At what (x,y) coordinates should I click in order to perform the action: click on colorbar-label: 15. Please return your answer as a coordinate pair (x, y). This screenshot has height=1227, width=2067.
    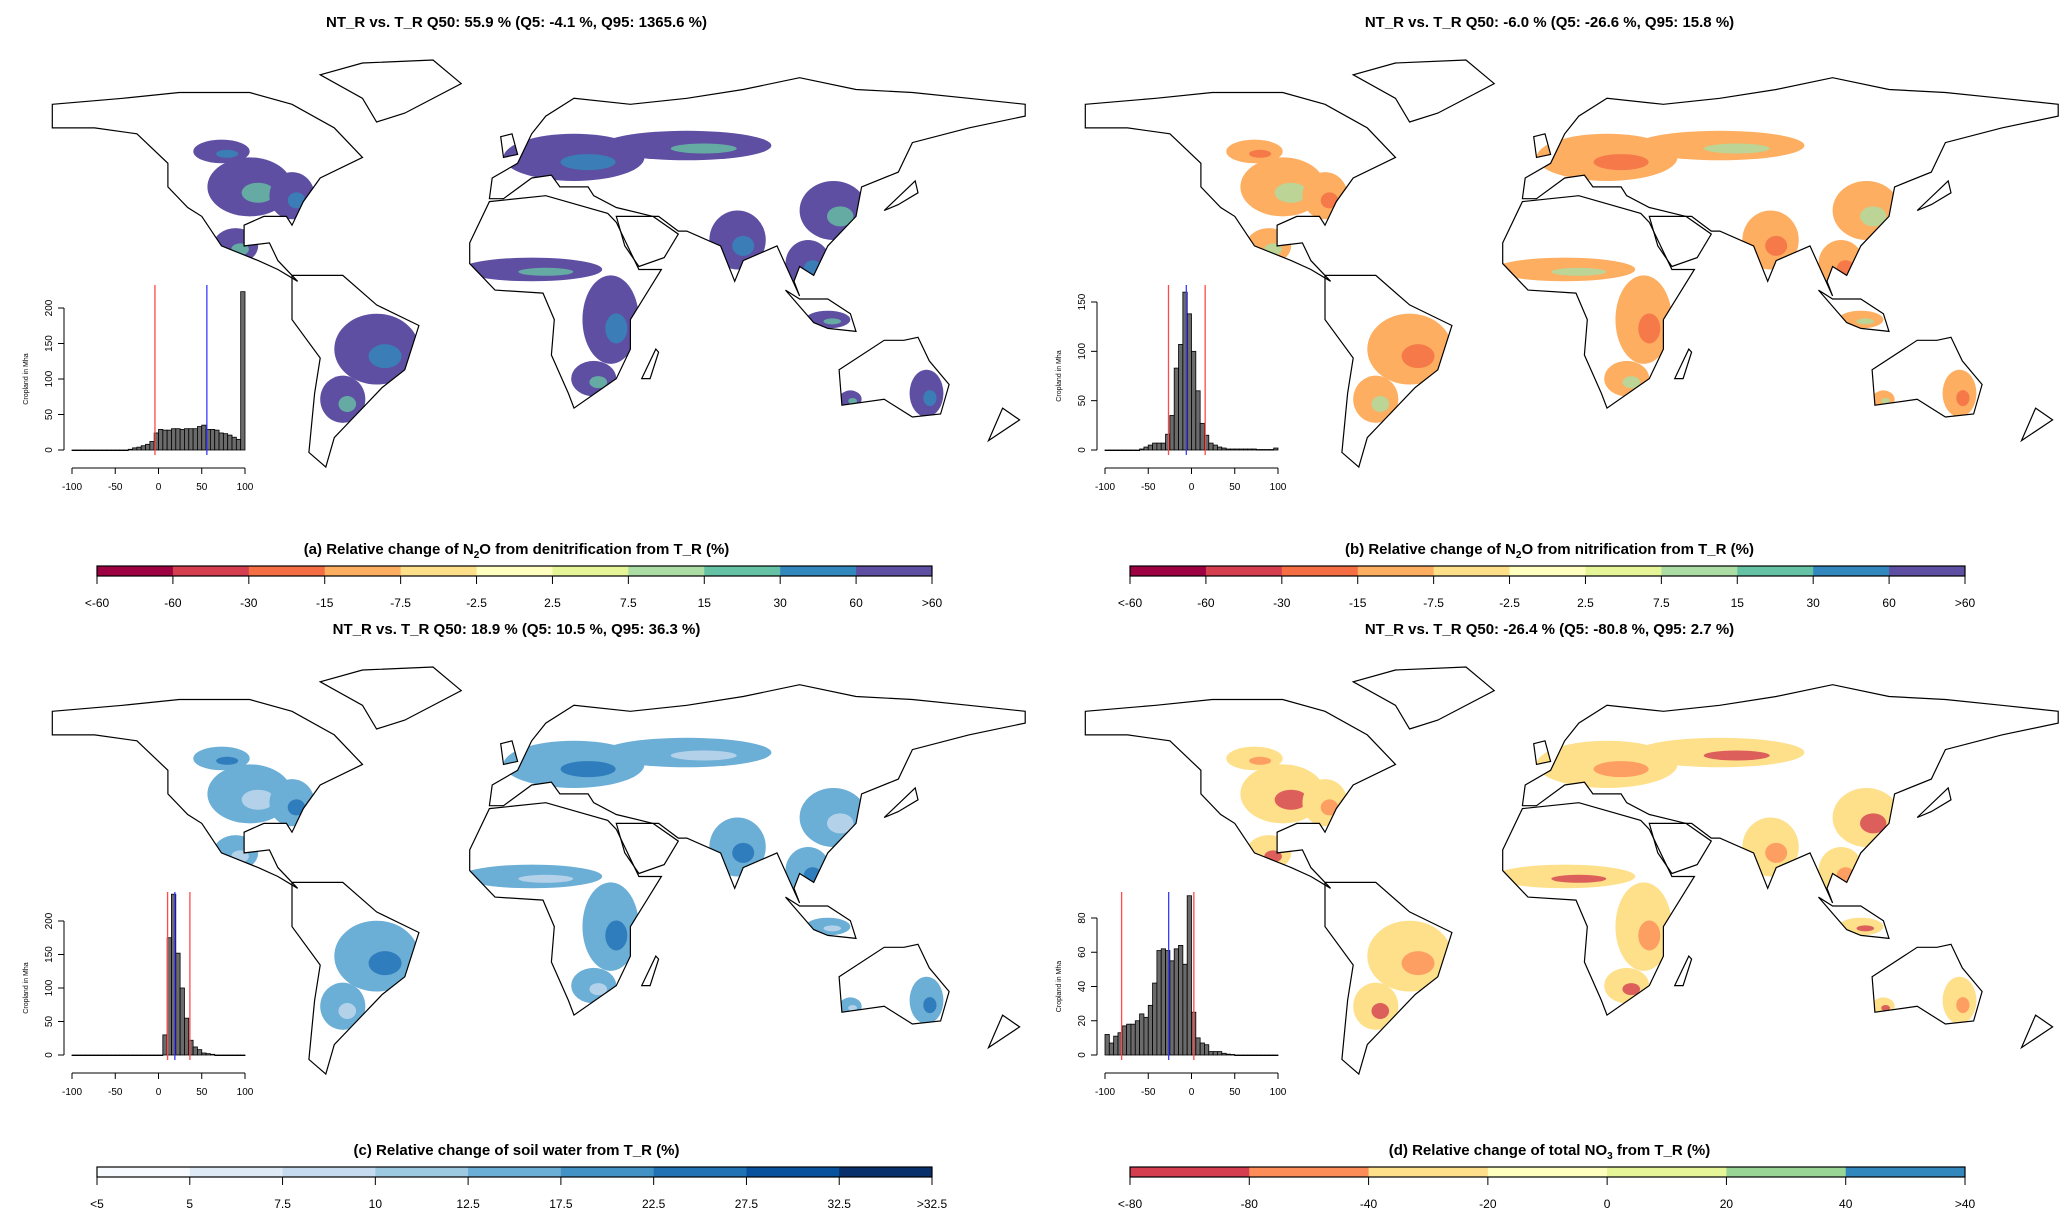
    Looking at the image, I should click on (1738, 601).